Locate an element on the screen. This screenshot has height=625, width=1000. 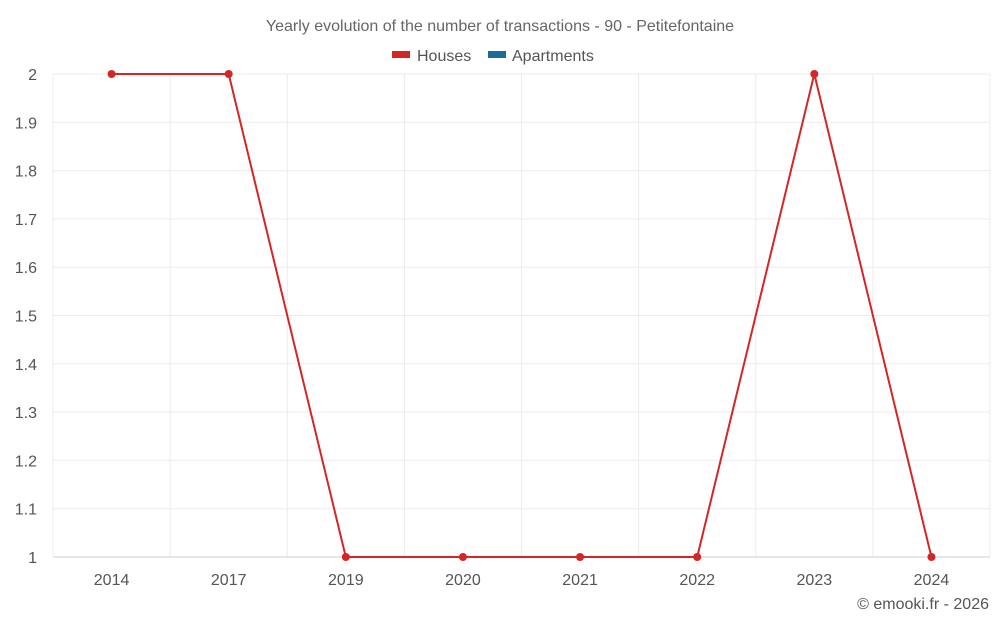
x-tick-label: 2014 is located at coordinates (112, 580).